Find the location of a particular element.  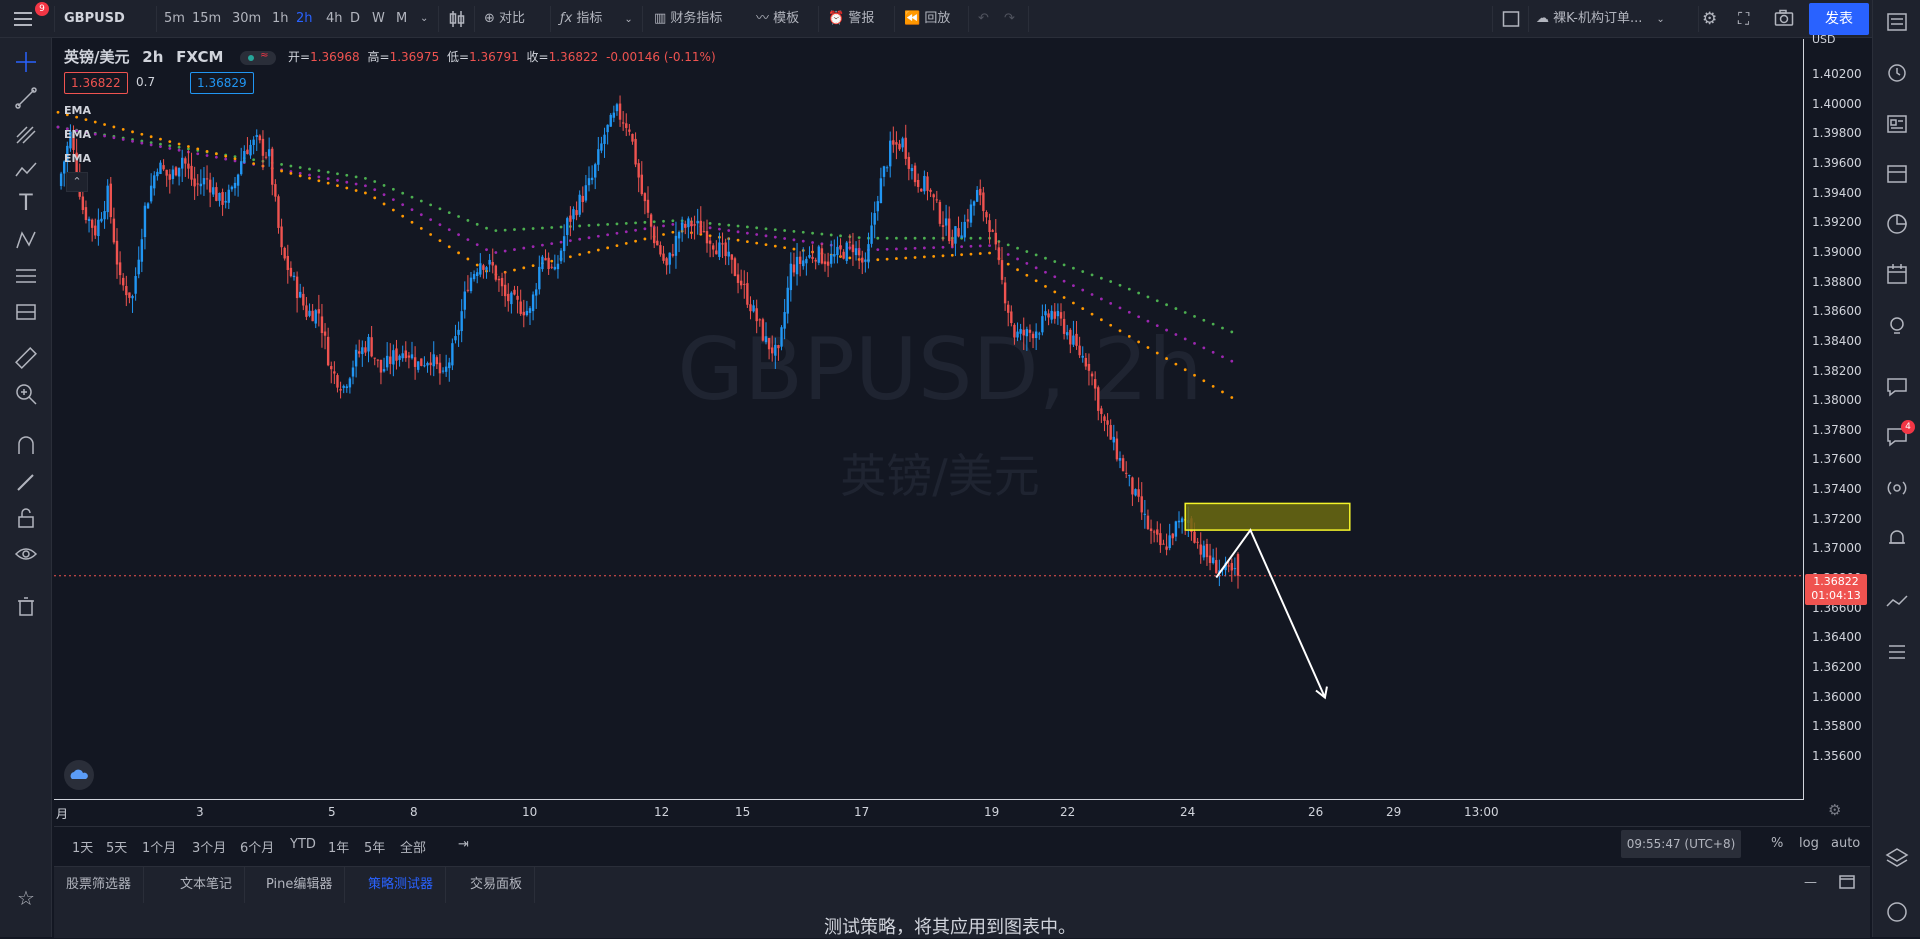

pencil-lock-icon is located at coordinates (26, 482).